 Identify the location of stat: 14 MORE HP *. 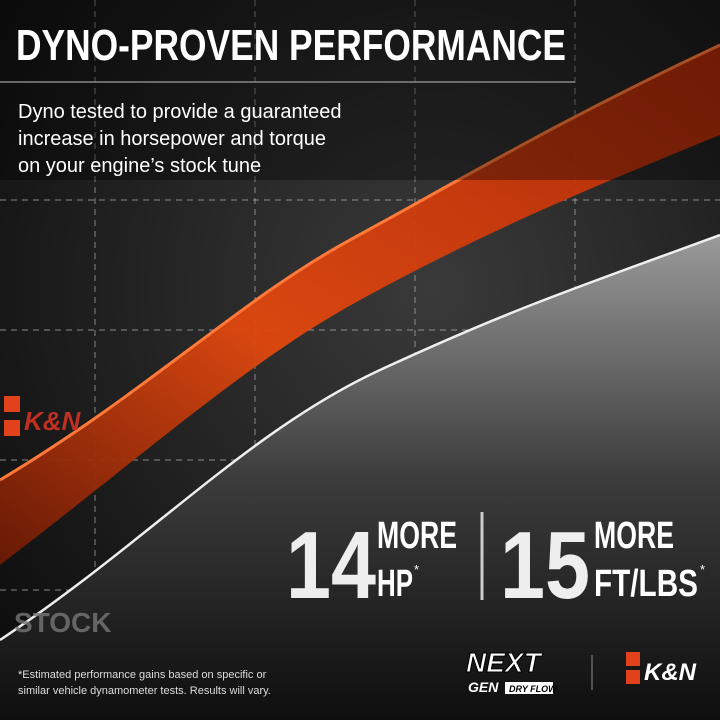
(371, 565).